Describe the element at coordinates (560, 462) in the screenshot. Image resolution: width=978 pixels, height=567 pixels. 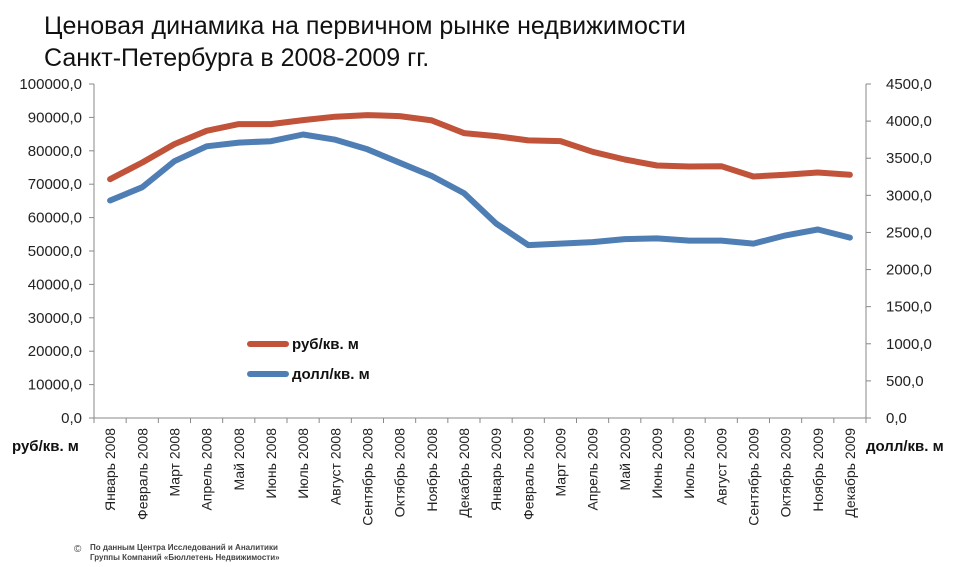
I see `x-axis-category-label: Март 2009` at that location.